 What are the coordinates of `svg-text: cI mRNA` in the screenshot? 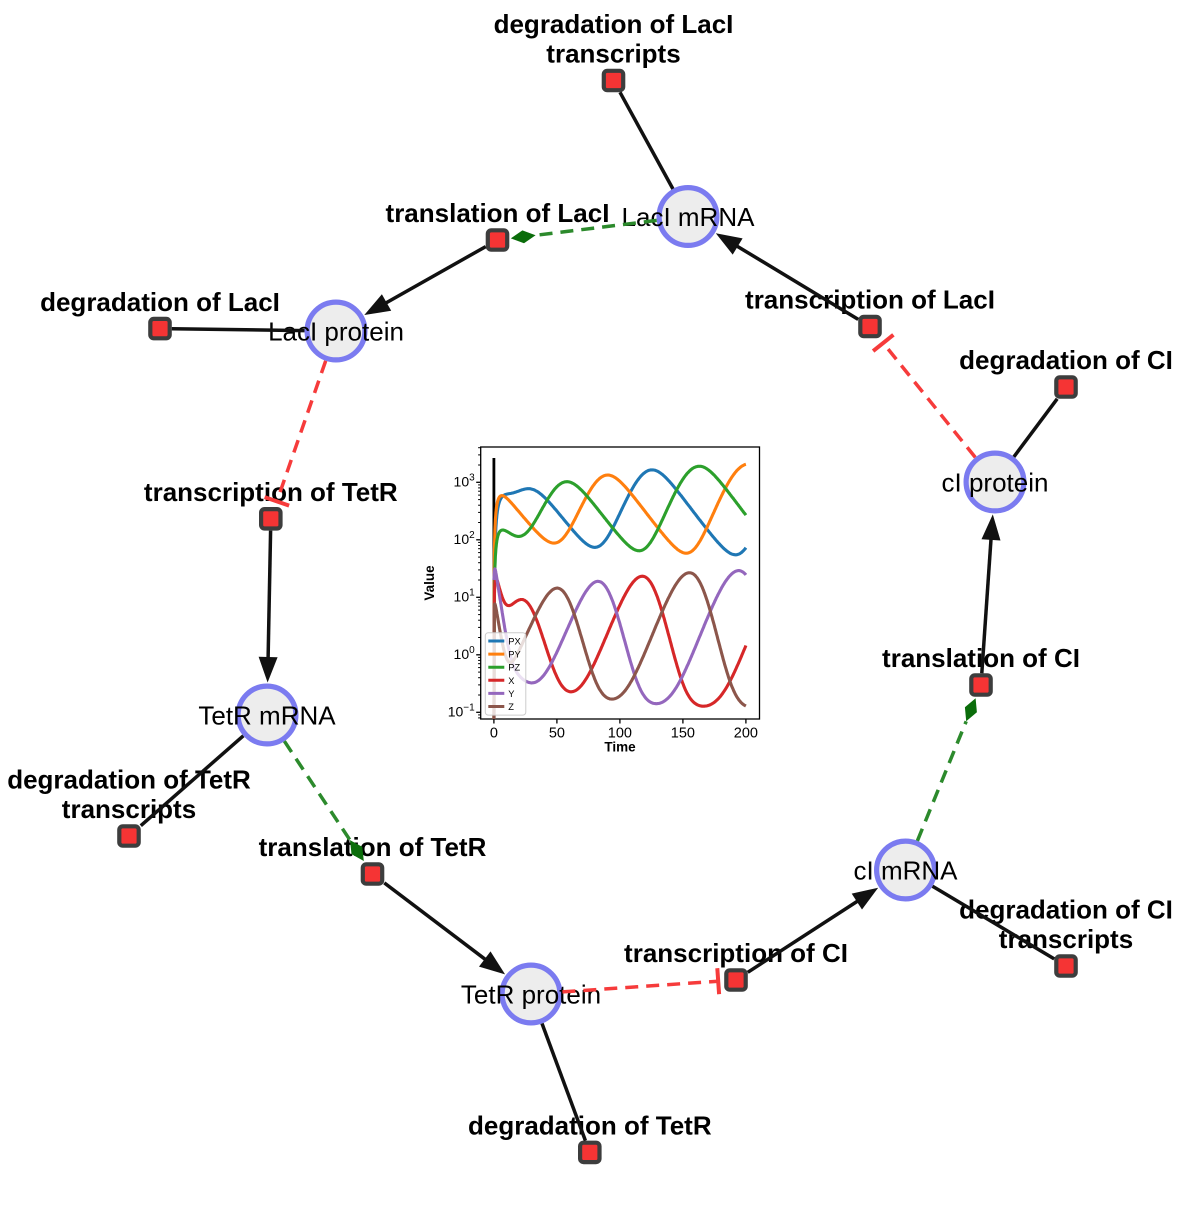 It's located at (906, 871).